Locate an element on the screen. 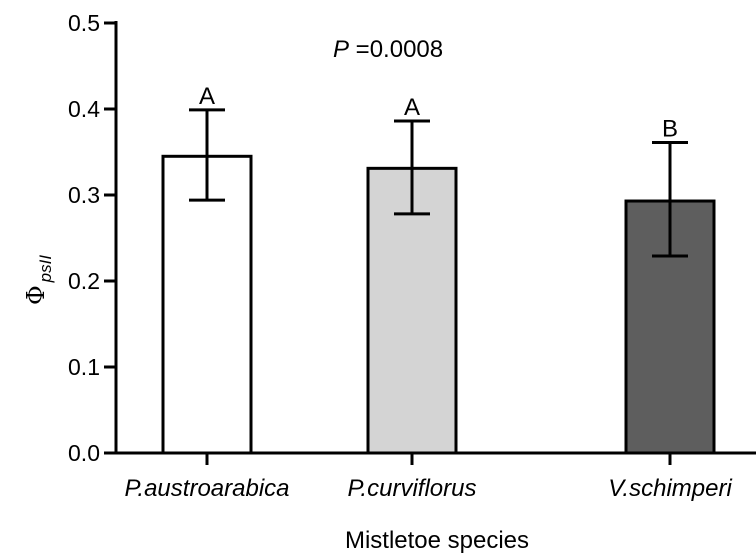  y-tick-label: 0.4 is located at coordinates (84, 109).